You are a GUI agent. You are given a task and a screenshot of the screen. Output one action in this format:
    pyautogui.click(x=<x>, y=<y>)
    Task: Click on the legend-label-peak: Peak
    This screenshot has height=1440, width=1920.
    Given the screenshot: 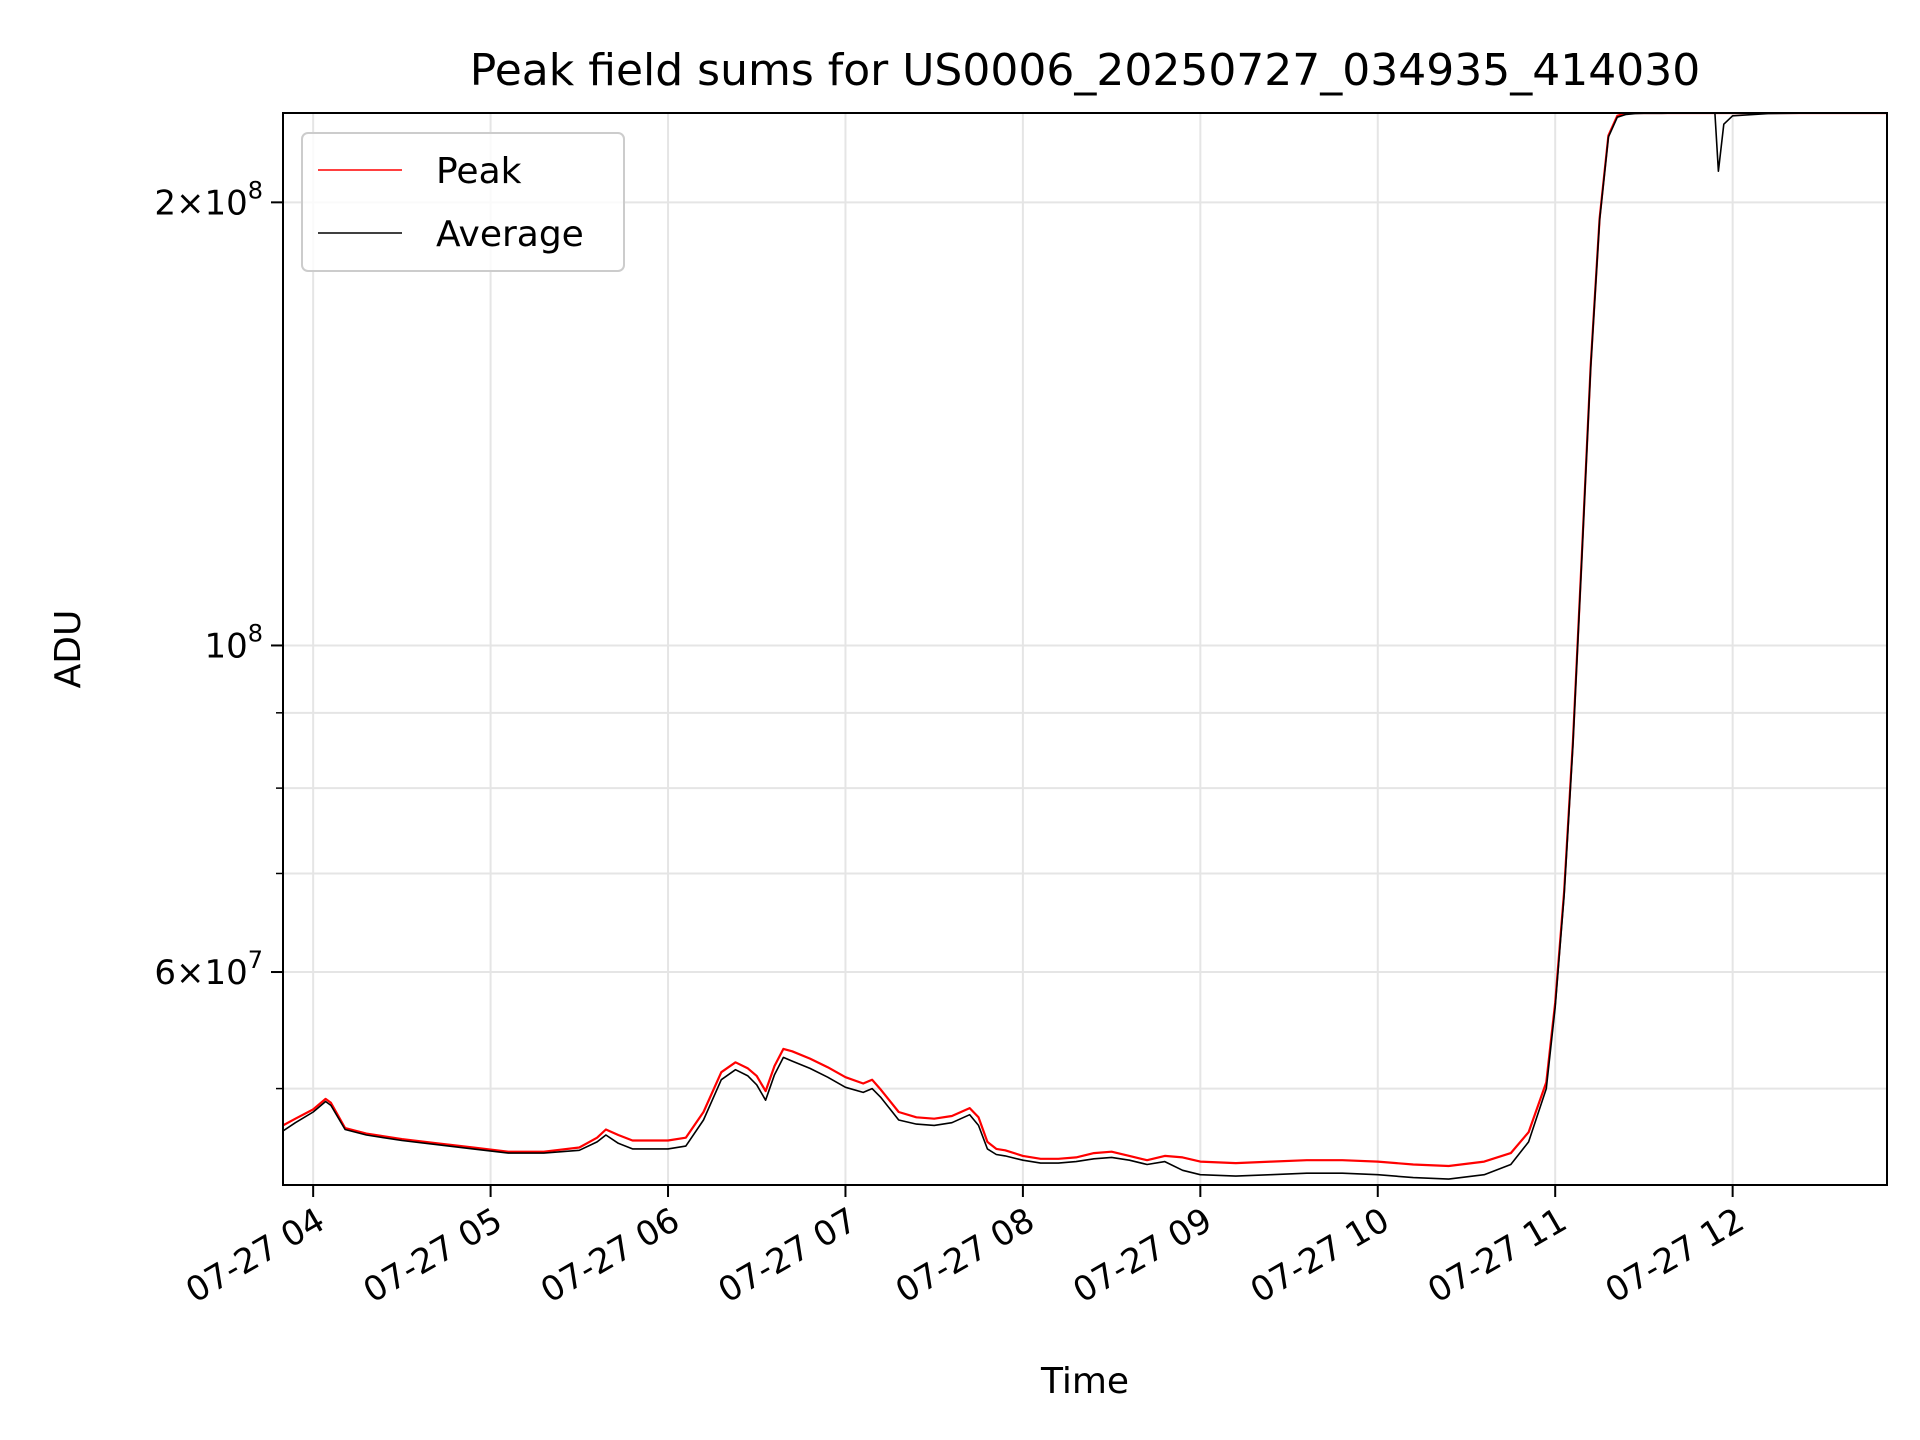 What is the action you would take?
    pyautogui.click(x=479, y=171)
    